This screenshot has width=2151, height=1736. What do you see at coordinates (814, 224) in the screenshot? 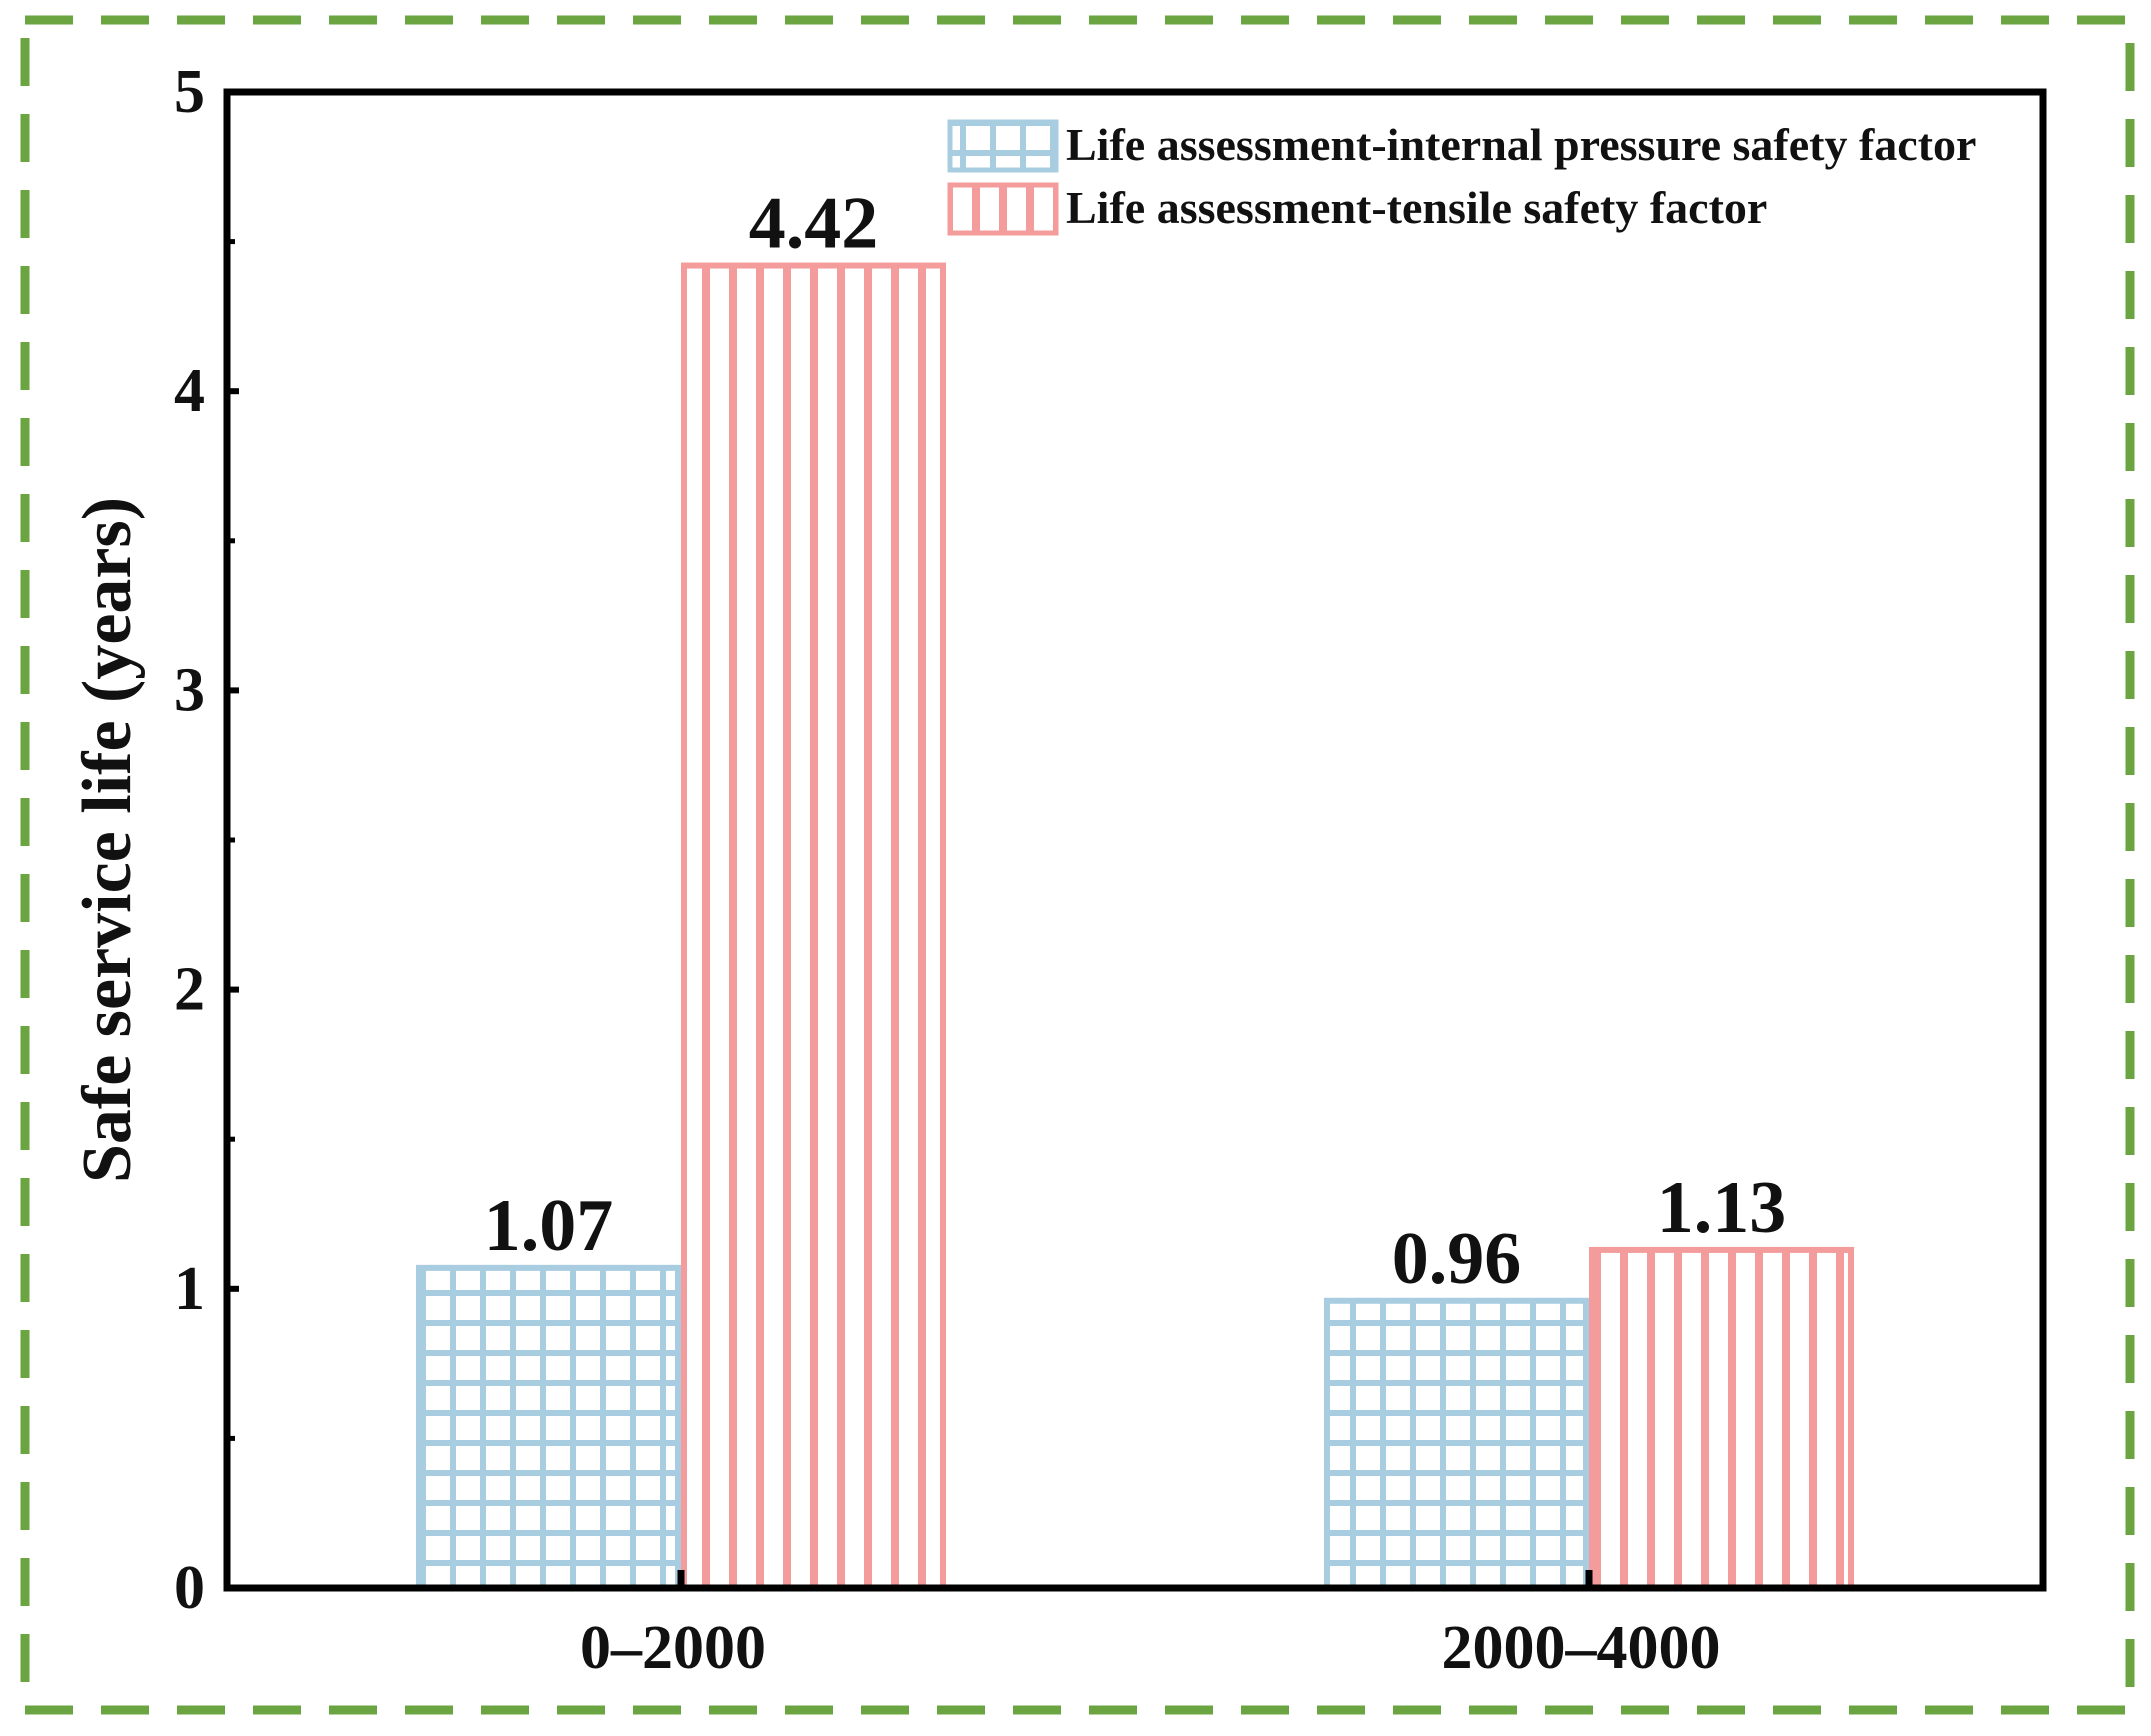
I see `bar-data-label: 4.42` at bounding box center [814, 224].